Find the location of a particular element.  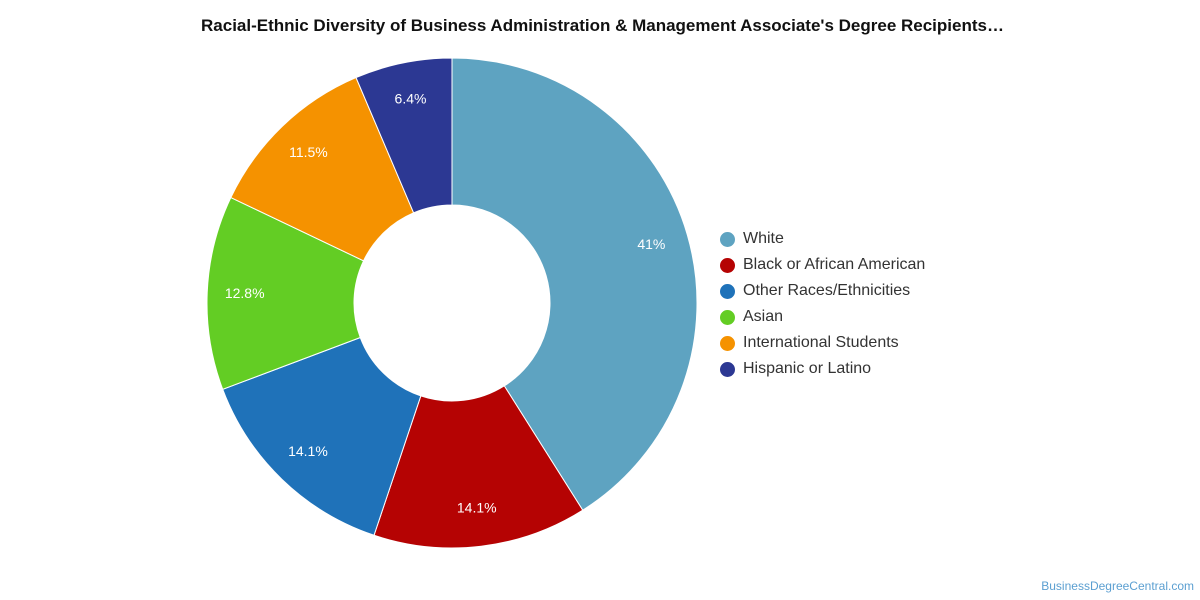

legend-item-other-races-ethnicities: Other Races/Ethnicities is located at coordinates (822, 291).